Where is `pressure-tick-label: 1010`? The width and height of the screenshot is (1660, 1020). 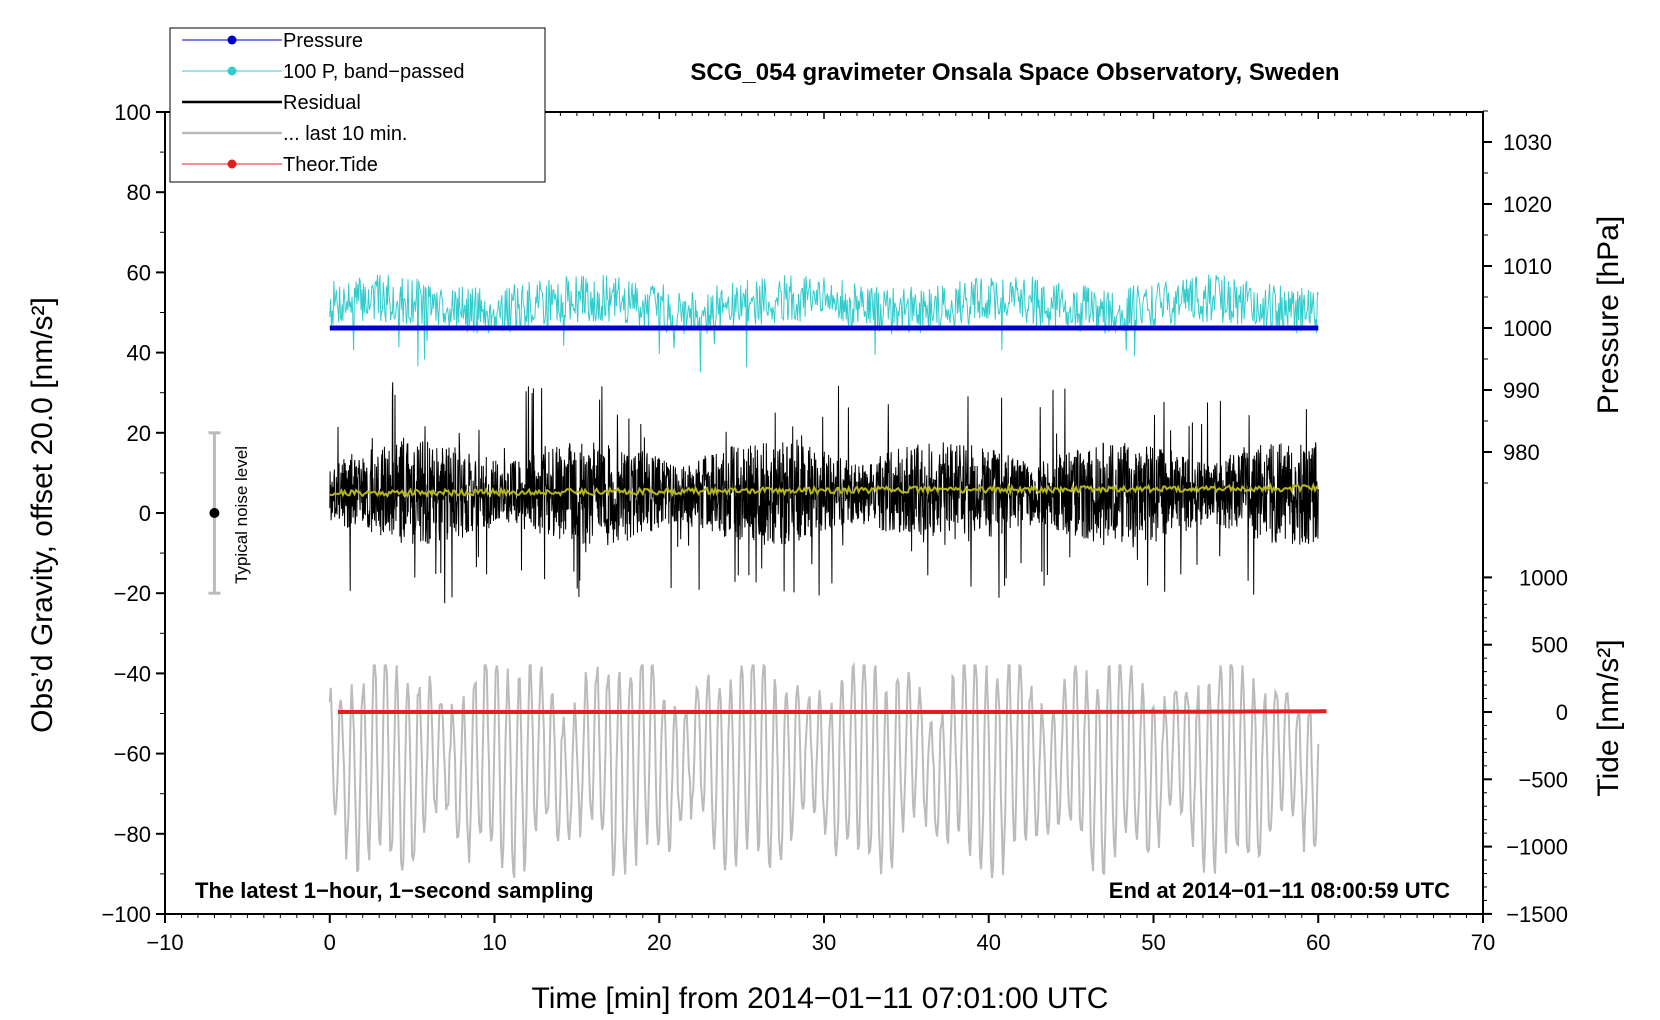
pressure-tick-label: 1010 is located at coordinates (1527, 266).